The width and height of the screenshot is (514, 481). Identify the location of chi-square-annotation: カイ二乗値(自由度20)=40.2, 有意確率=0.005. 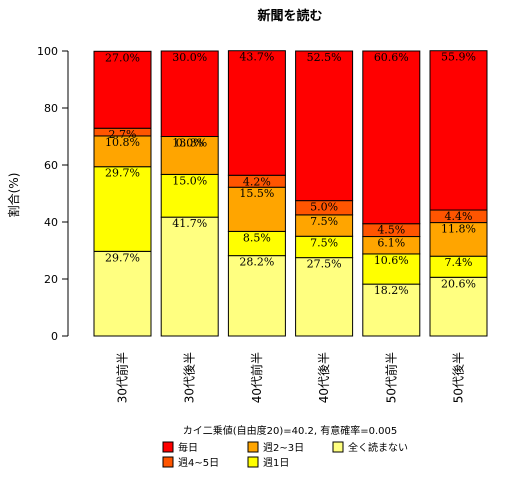
(290, 430).